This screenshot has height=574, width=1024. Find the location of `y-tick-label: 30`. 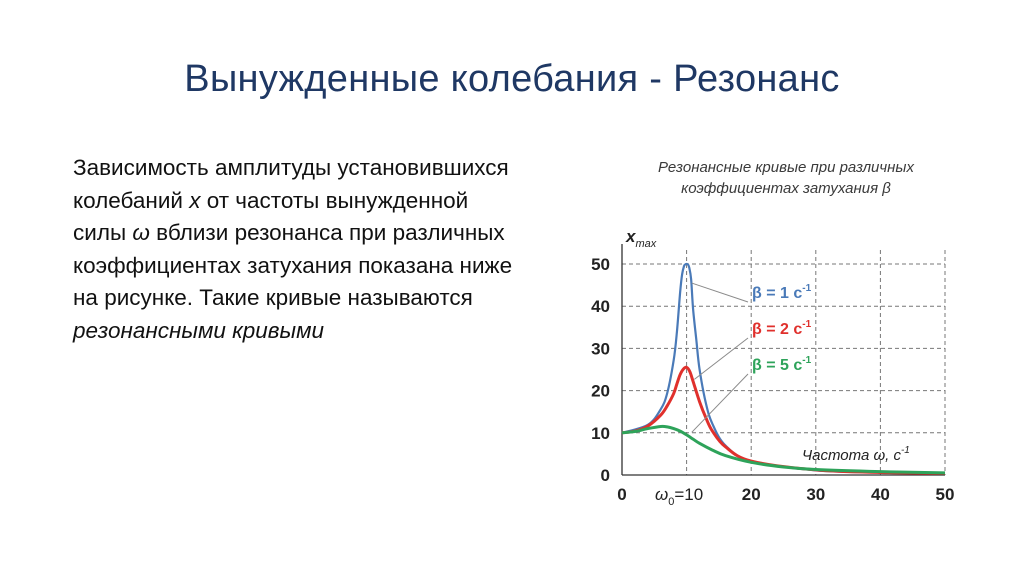

y-tick-label: 30 is located at coordinates (600, 348).